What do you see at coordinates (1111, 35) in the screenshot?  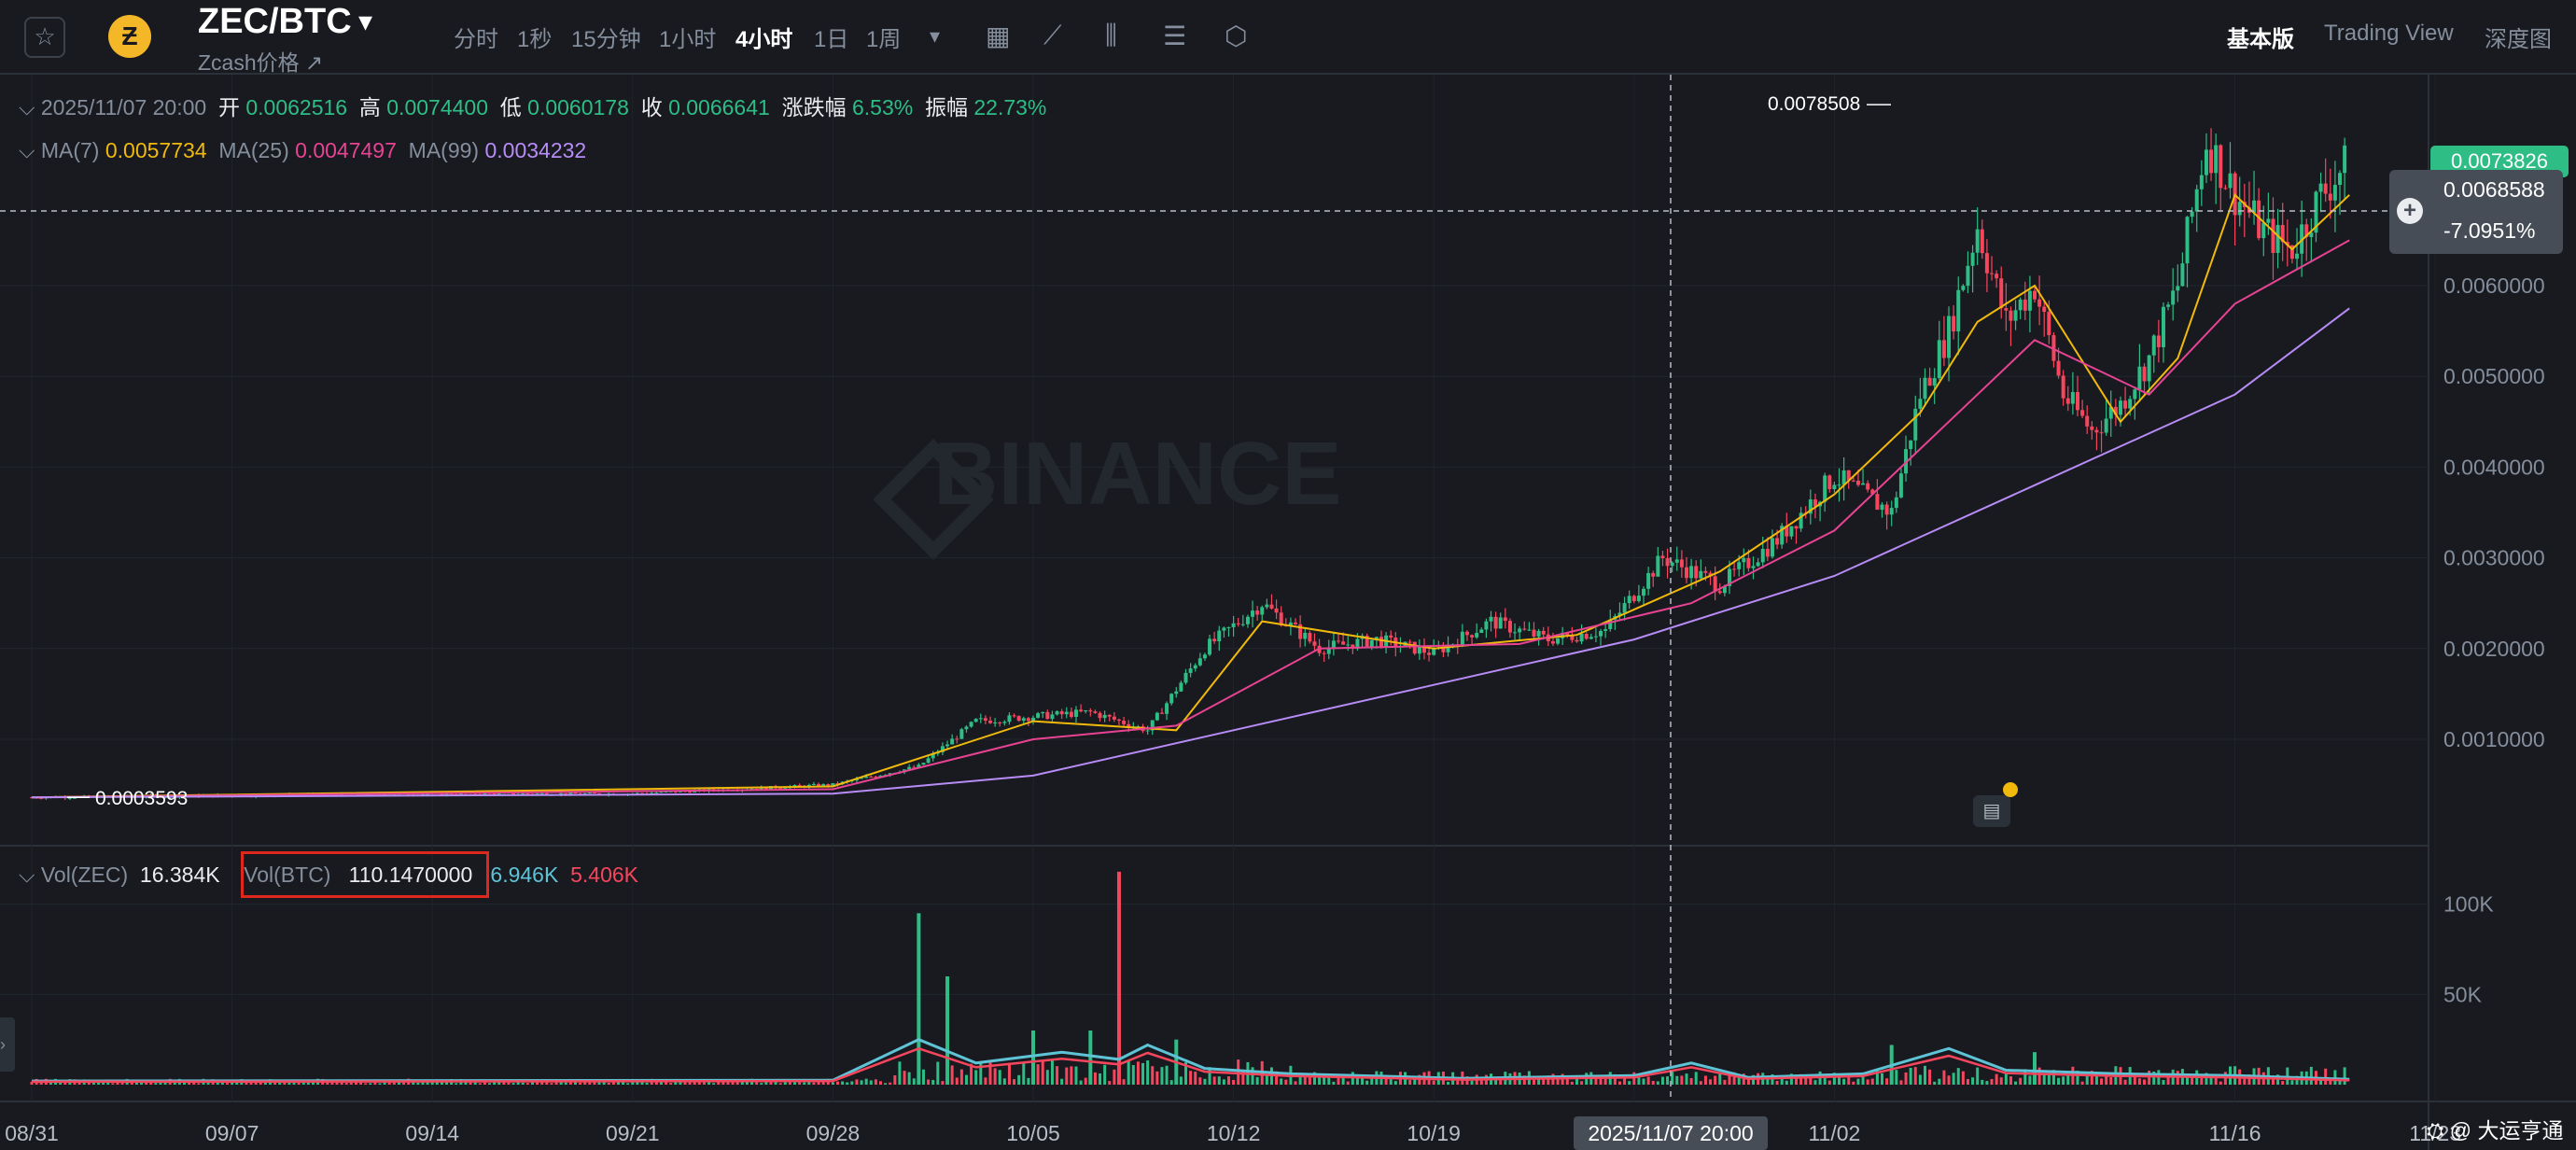 I see `candle-type-icon: ⫼` at bounding box center [1111, 35].